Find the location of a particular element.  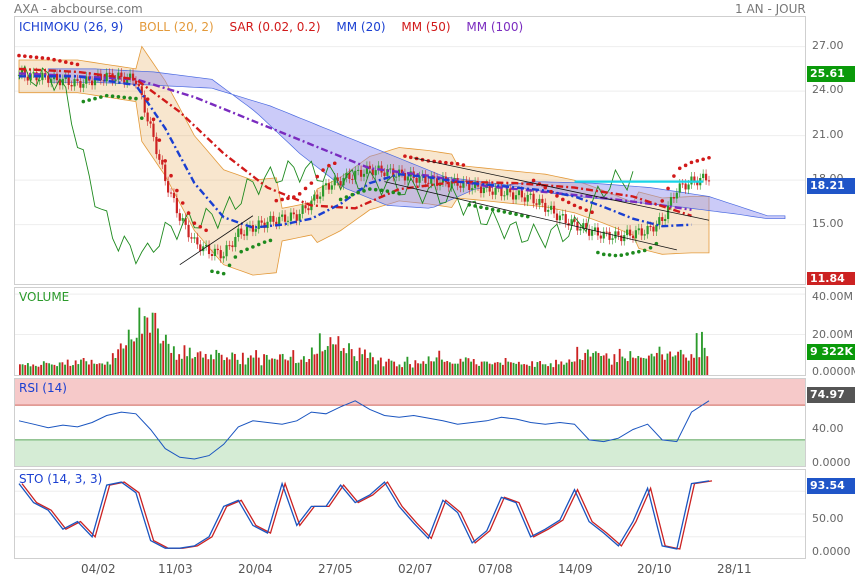

legend-sar: SAR (0.02, 0.2) is located at coordinates (275, 27).